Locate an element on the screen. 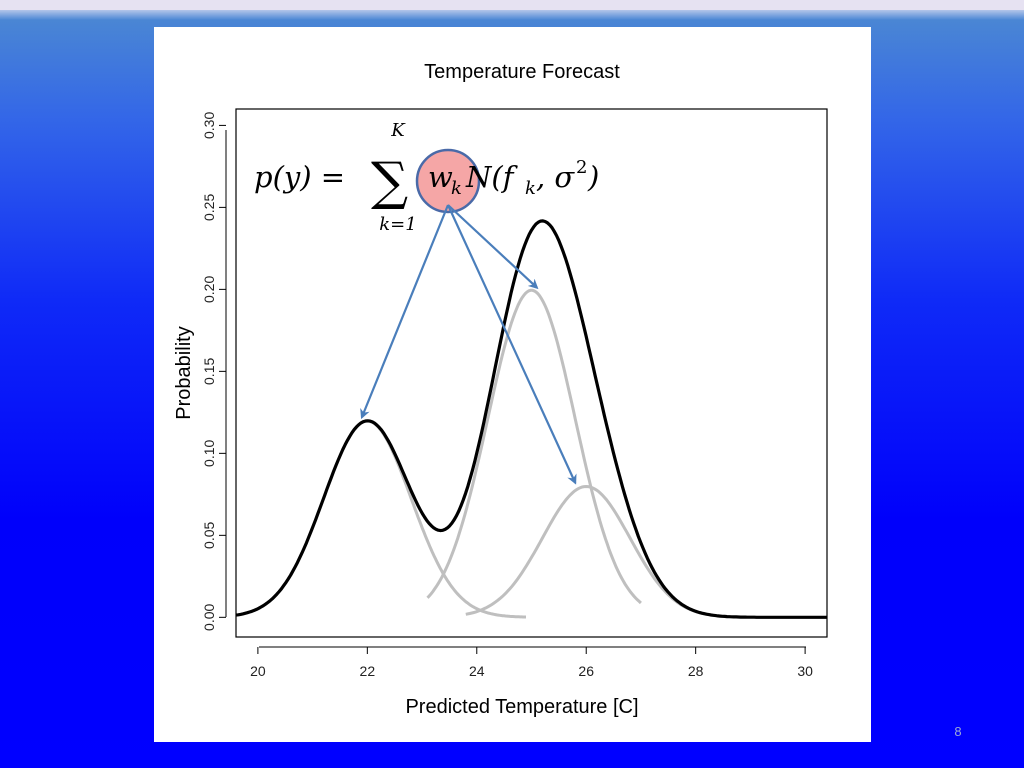 This screenshot has width=1024, height=768. formula-upper-limit: K is located at coordinates (398, 130).